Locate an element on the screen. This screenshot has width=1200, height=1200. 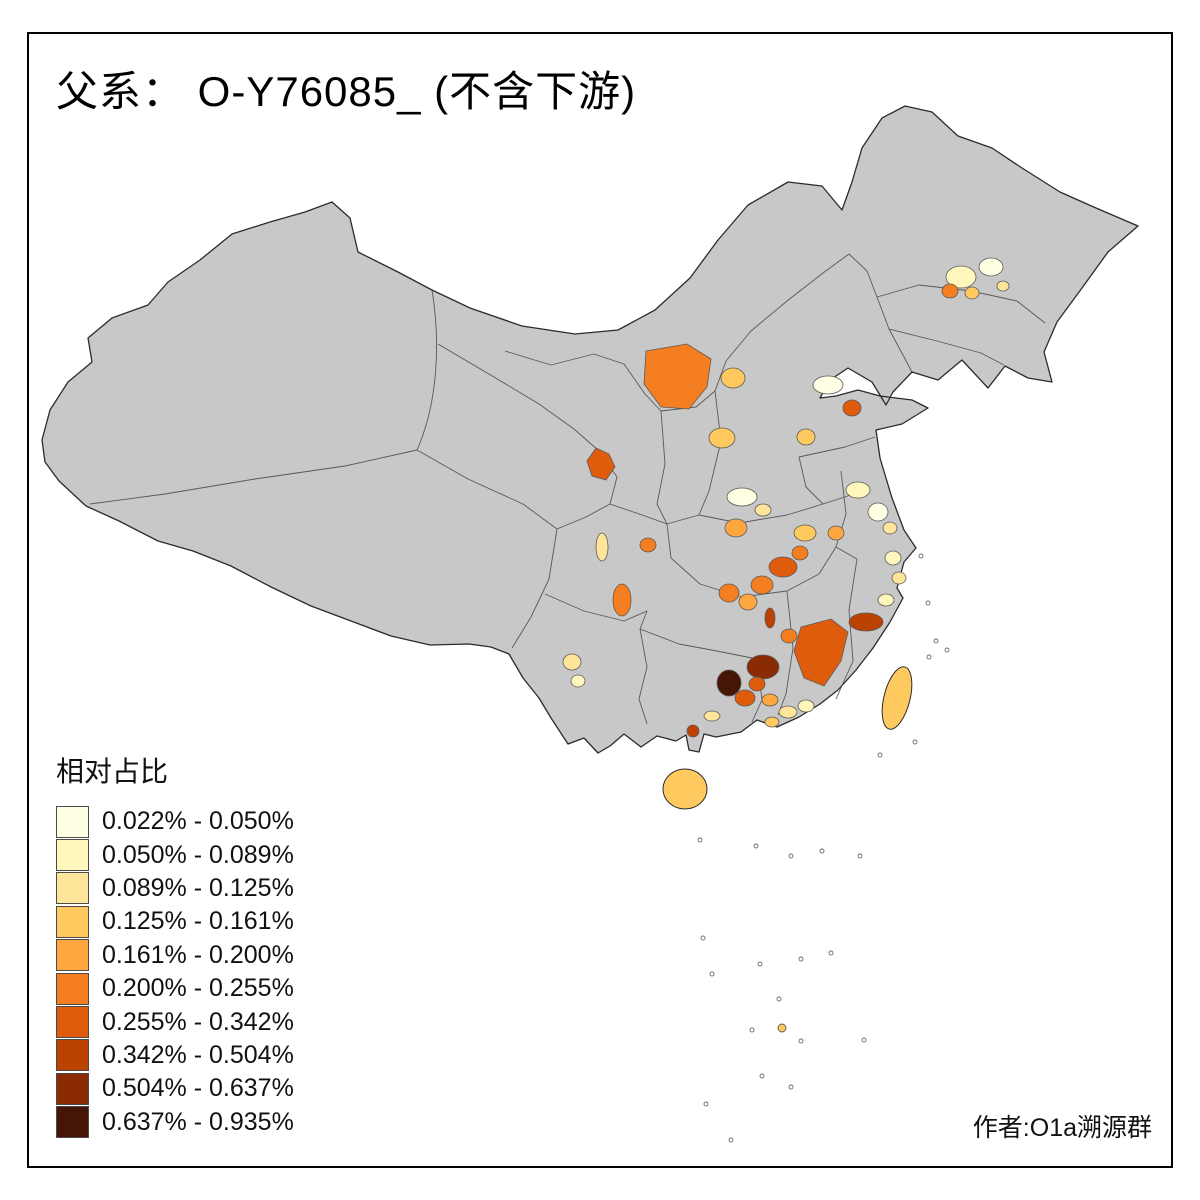
taiwan-region is located at coordinates (897, 698).